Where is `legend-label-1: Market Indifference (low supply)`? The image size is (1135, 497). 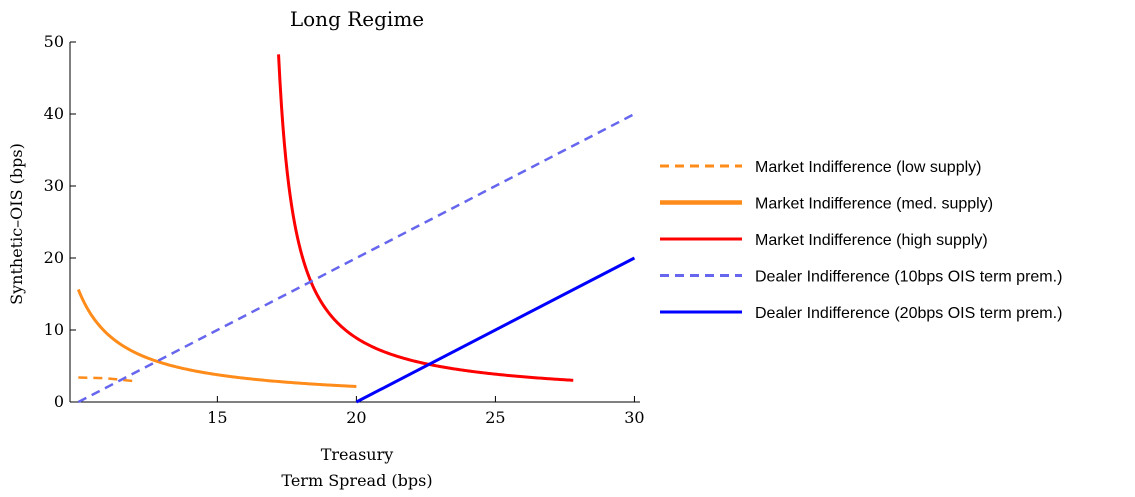 legend-label-1: Market Indifference (low supply) is located at coordinates (868, 167).